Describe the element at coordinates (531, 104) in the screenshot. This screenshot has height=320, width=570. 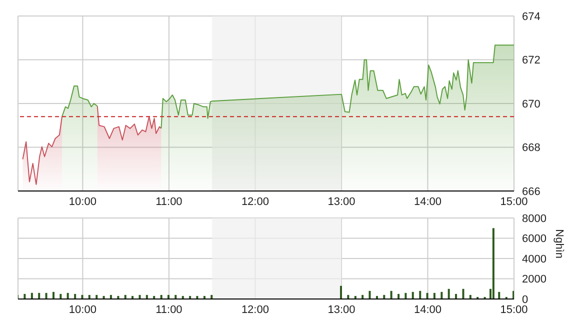
I see `y-tick-label: 670` at that location.